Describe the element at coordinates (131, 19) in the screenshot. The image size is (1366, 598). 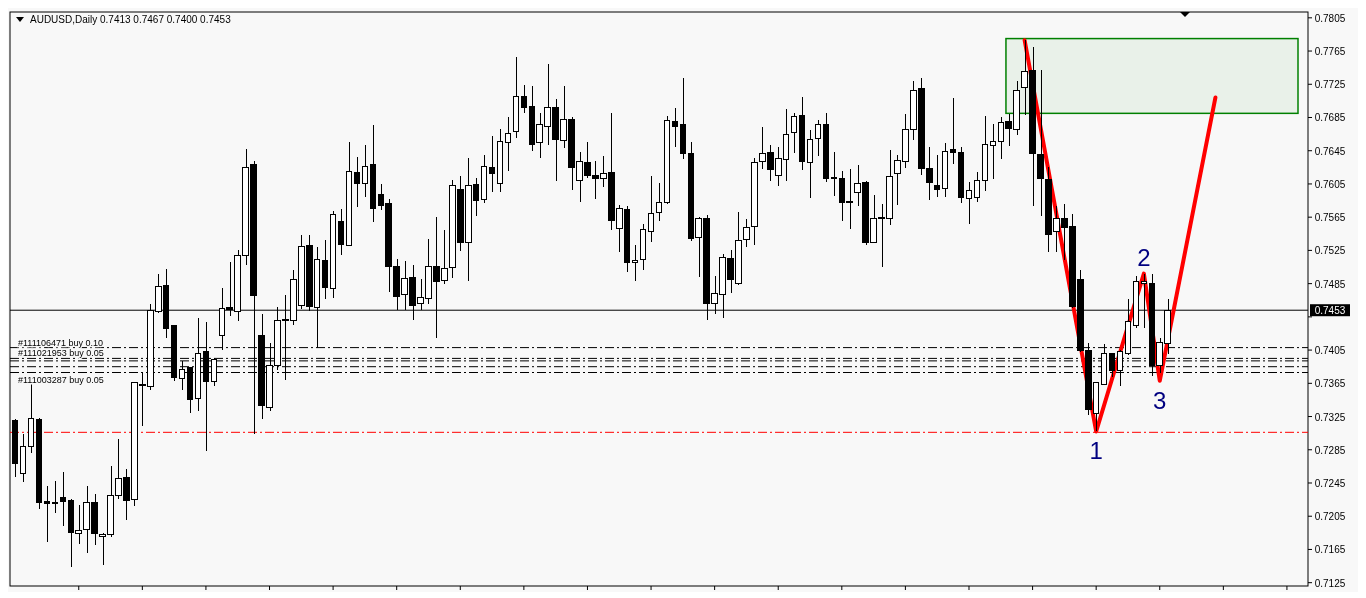
I see `chart-title: AUDUSD,Daily 0.7413 0.7467 0.7400 0.7453` at that location.